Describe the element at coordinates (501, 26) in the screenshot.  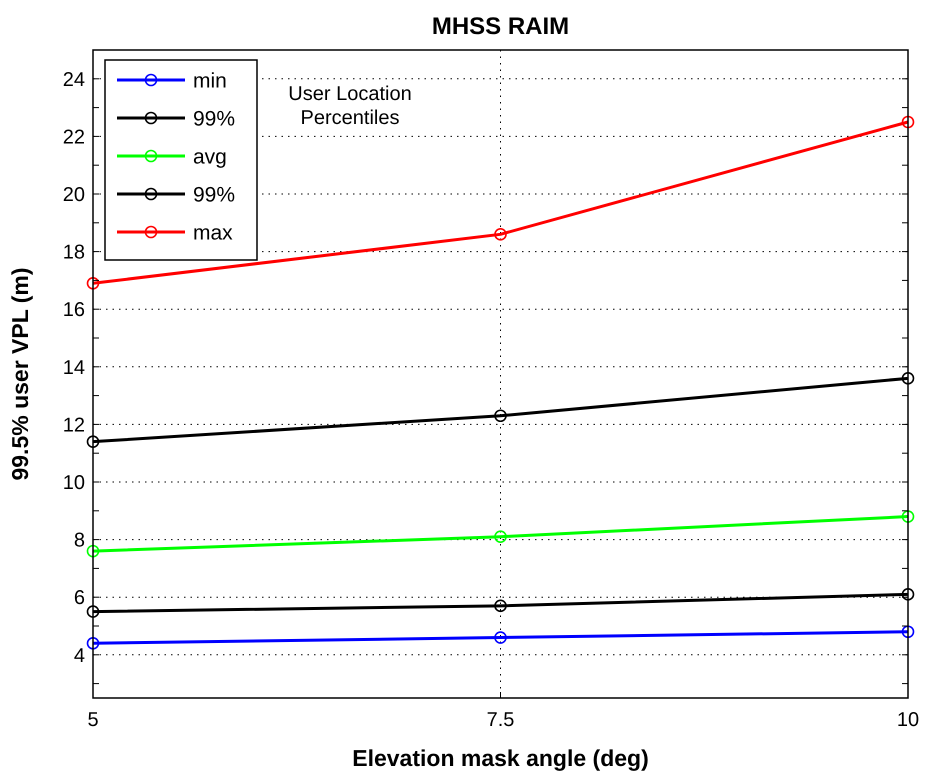
I see `chart-title: MHSS RAIM` at that location.